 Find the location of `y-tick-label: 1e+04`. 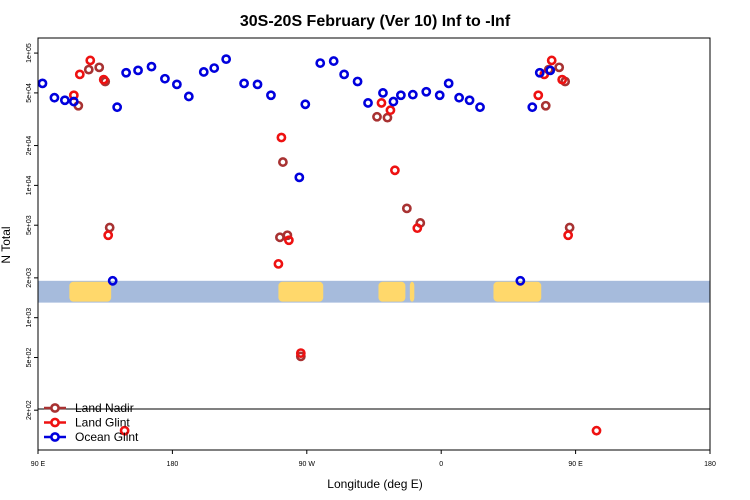

y-tick-label: 1e+04 is located at coordinates (29, 185).